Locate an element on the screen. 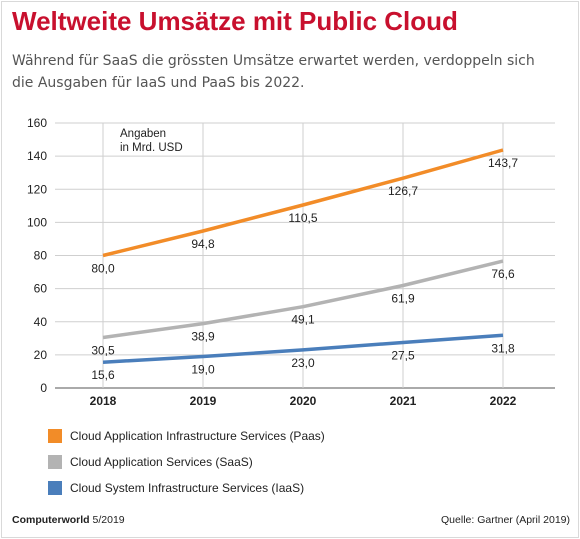 This screenshot has width=580, height=539. y-tick-label: 60 is located at coordinates (41, 289).